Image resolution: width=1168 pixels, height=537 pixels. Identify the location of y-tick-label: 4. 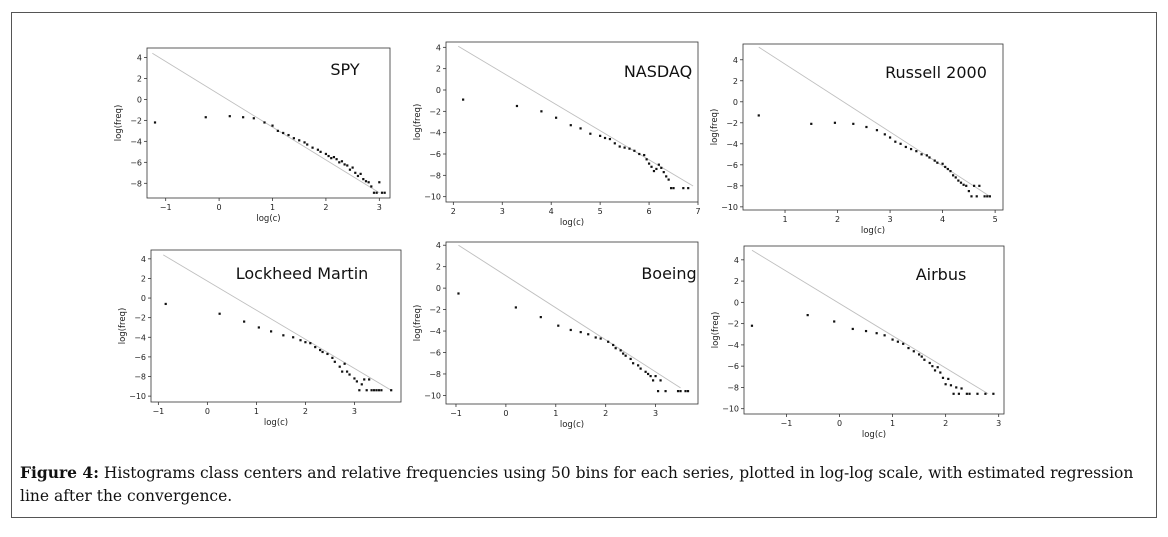
(143, 259).